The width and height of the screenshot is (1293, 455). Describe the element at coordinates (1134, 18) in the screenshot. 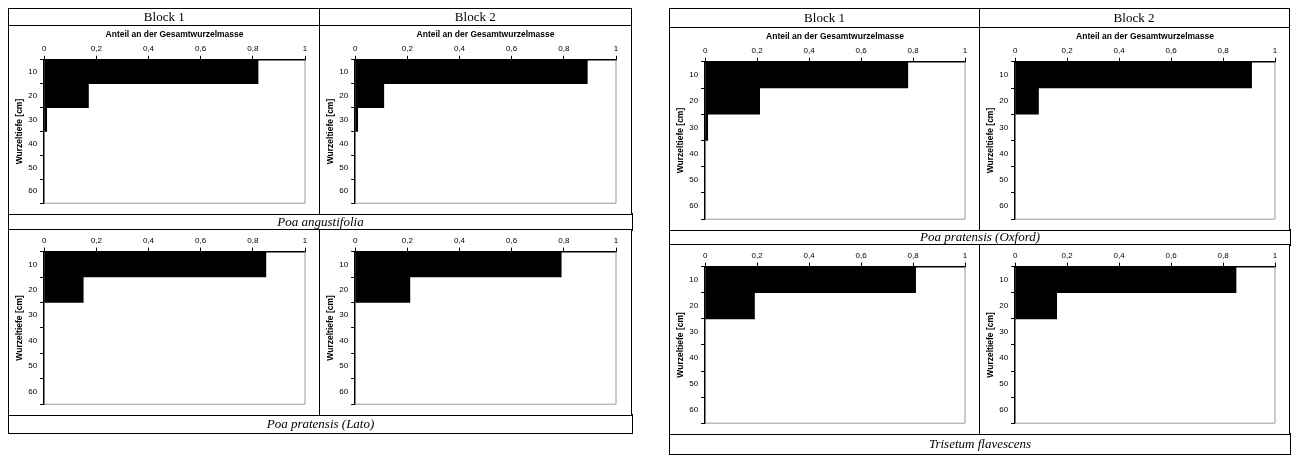

I see `chart-title: Block 2` at that location.